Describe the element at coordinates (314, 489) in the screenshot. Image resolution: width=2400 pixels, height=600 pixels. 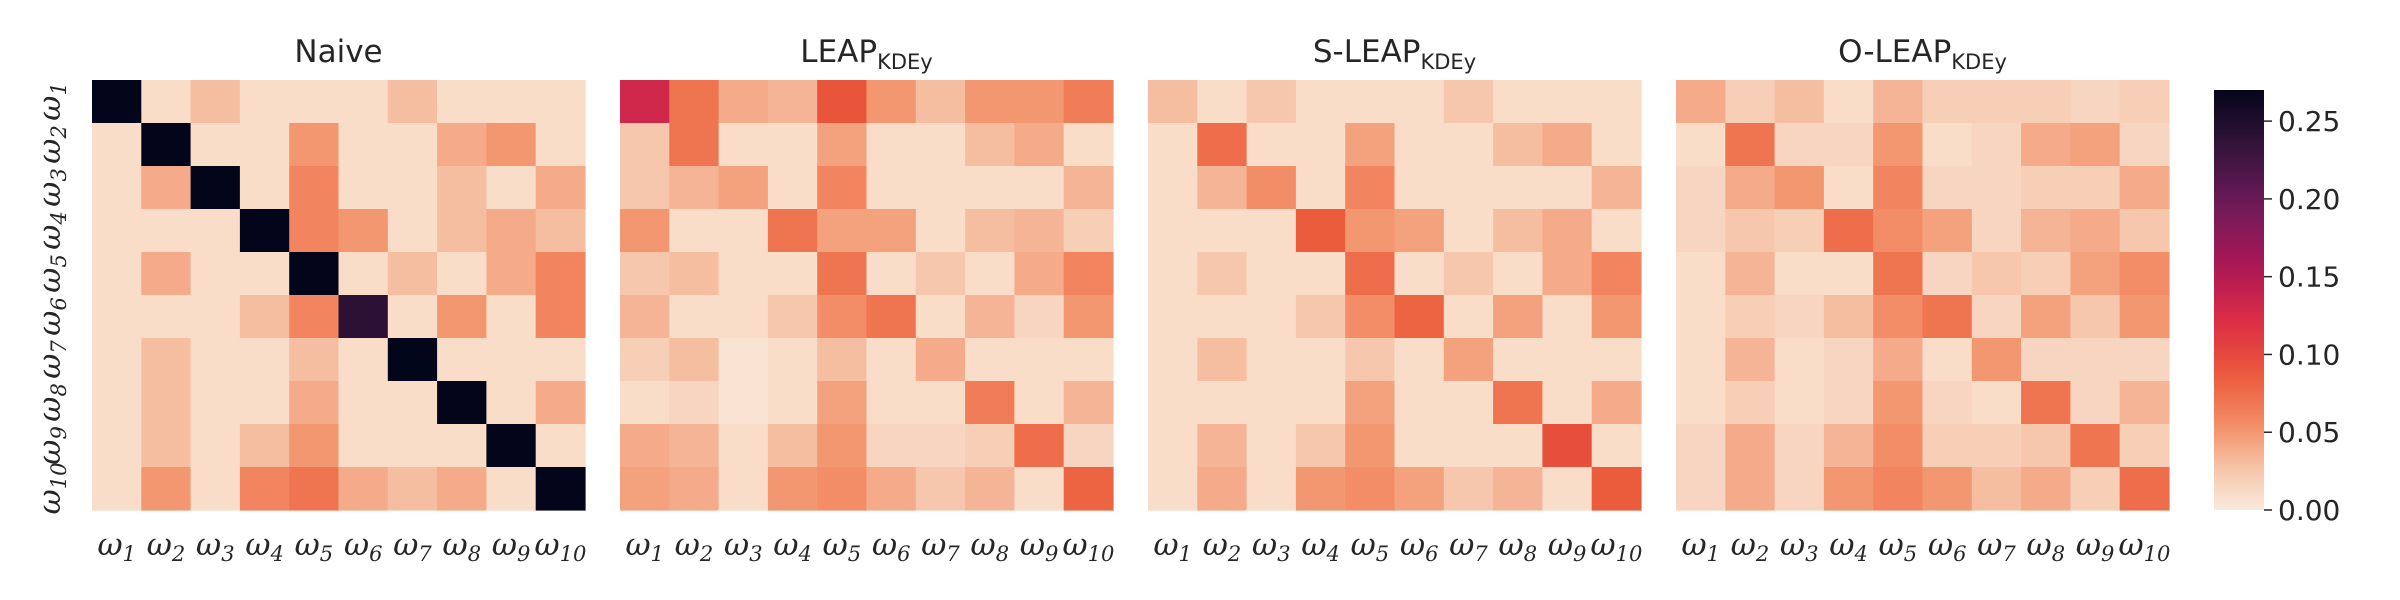
I see `heatmap-cell-r10-c5` at that location.